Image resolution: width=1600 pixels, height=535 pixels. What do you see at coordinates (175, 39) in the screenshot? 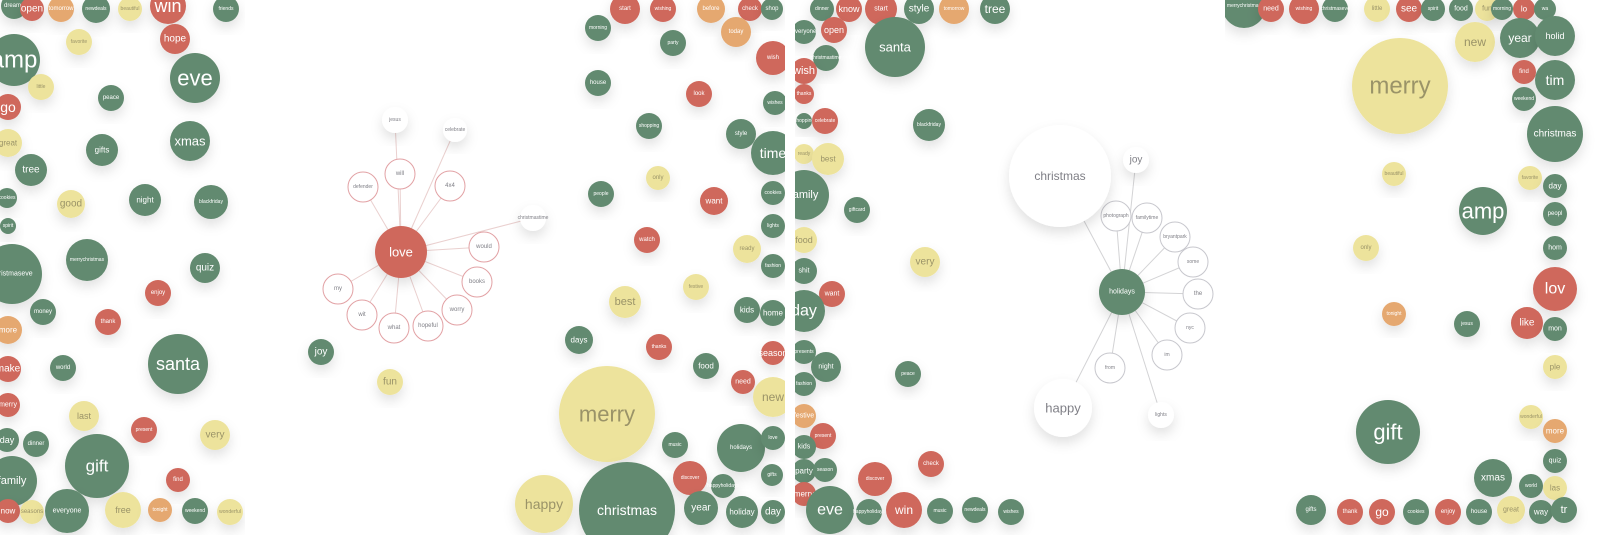
I see `word-bubble-hope: hope` at bounding box center [175, 39].